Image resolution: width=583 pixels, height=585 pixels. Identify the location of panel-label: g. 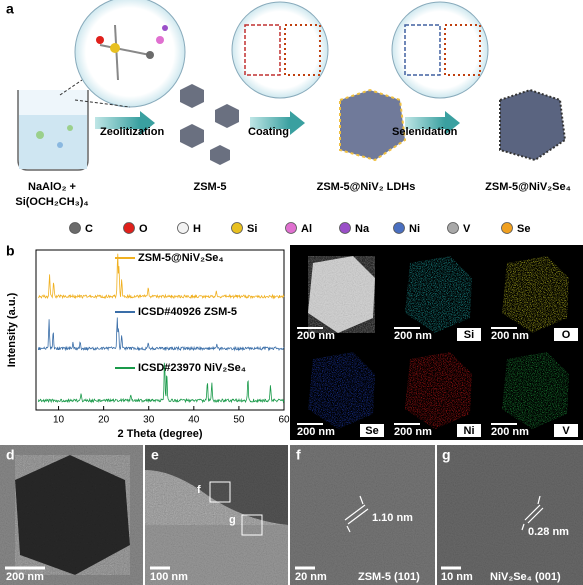
(446, 455).